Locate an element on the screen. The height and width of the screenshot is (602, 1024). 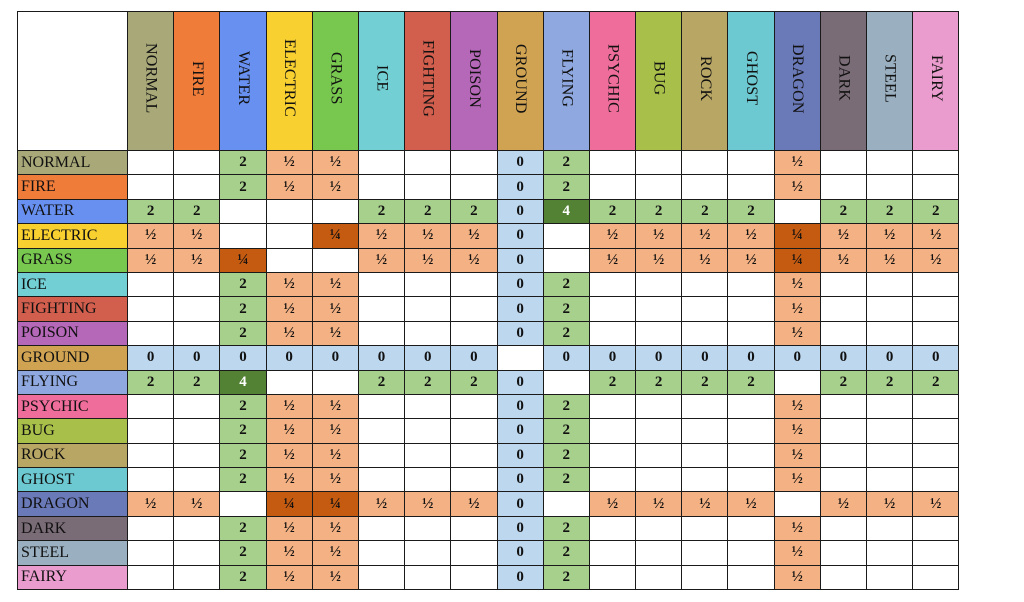
row-header-flying: FLYING is located at coordinates (72, 382).